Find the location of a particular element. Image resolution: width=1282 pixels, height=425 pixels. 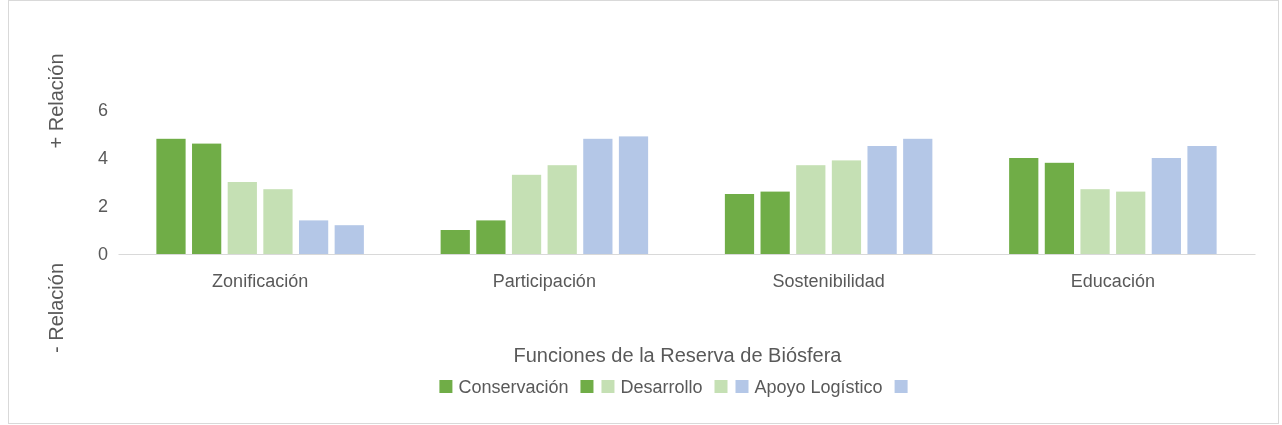

x-tick-label: Educación is located at coordinates (1112, 280).